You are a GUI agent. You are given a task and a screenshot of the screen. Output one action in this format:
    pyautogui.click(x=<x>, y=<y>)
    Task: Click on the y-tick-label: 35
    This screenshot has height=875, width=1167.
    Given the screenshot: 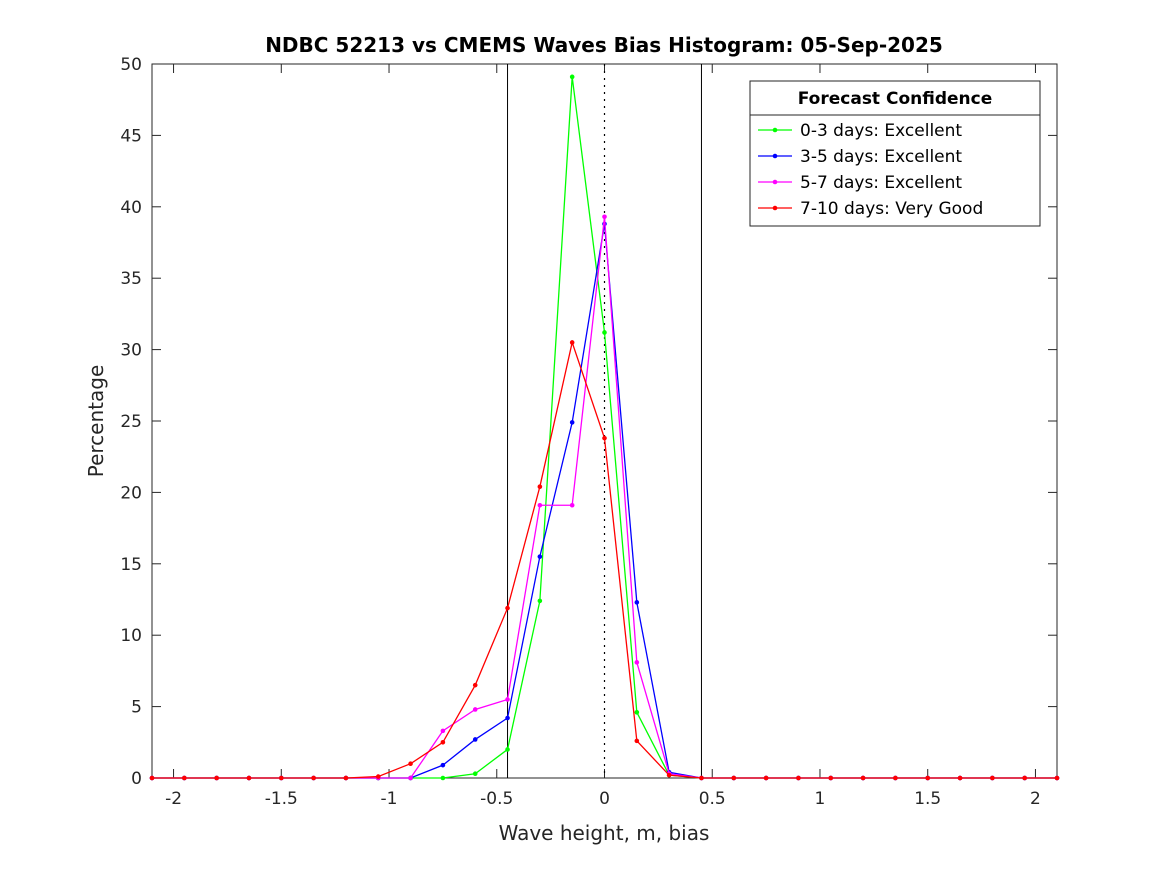 What is the action you would take?
    pyautogui.click(x=131, y=279)
    